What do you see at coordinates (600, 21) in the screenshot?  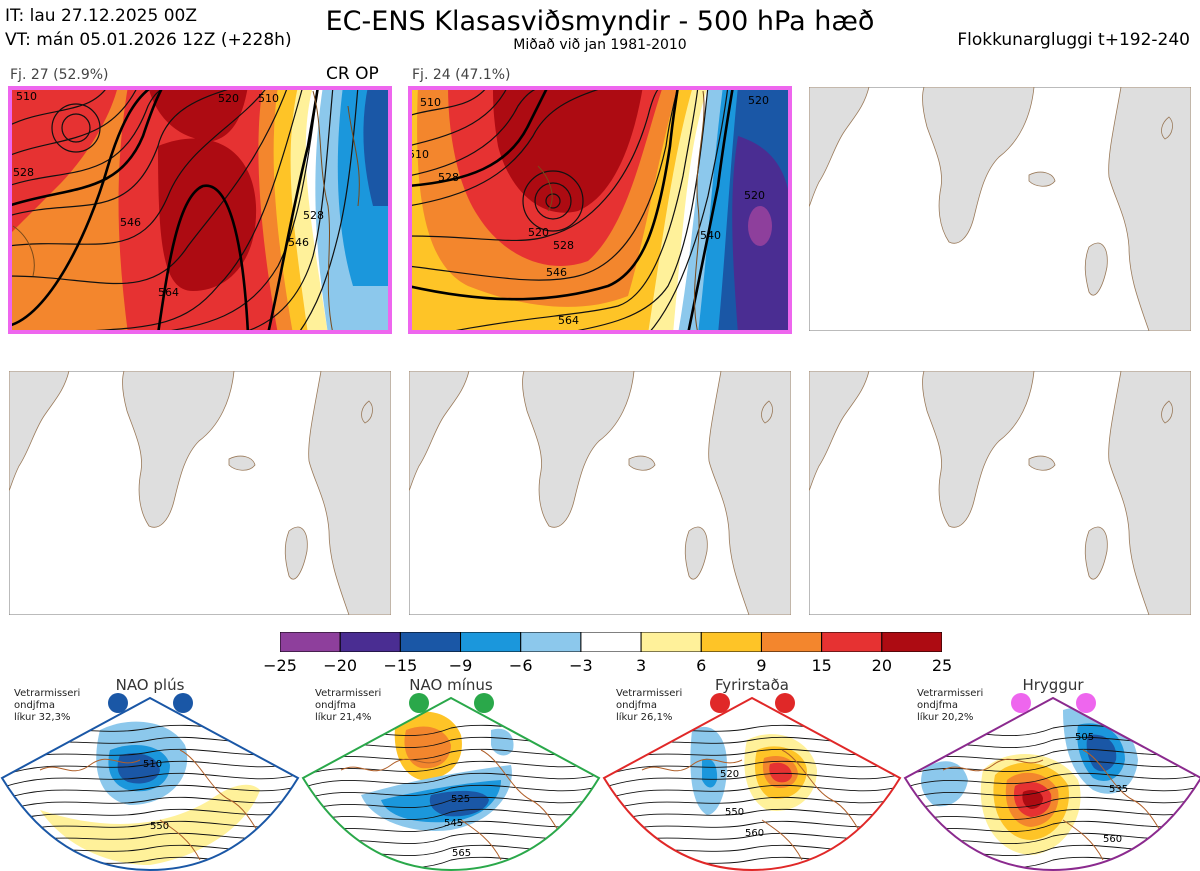 I see `page-title: EC-ENS Klasasviðsmyndir - 500 hPa hæð` at bounding box center [600, 21].